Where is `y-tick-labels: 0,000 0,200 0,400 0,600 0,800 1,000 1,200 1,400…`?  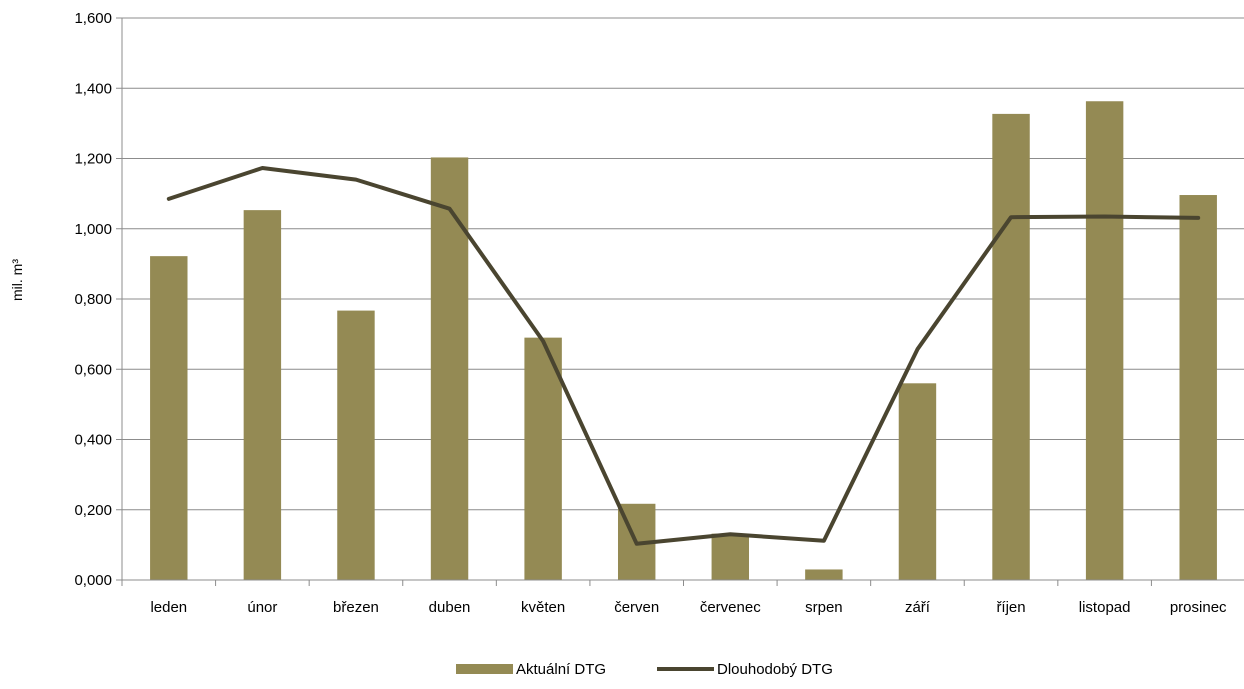 y-tick-labels: 0,000 0,200 0,400 0,600 0,800 1,000 1,200 1,400… is located at coordinates (93, 299).